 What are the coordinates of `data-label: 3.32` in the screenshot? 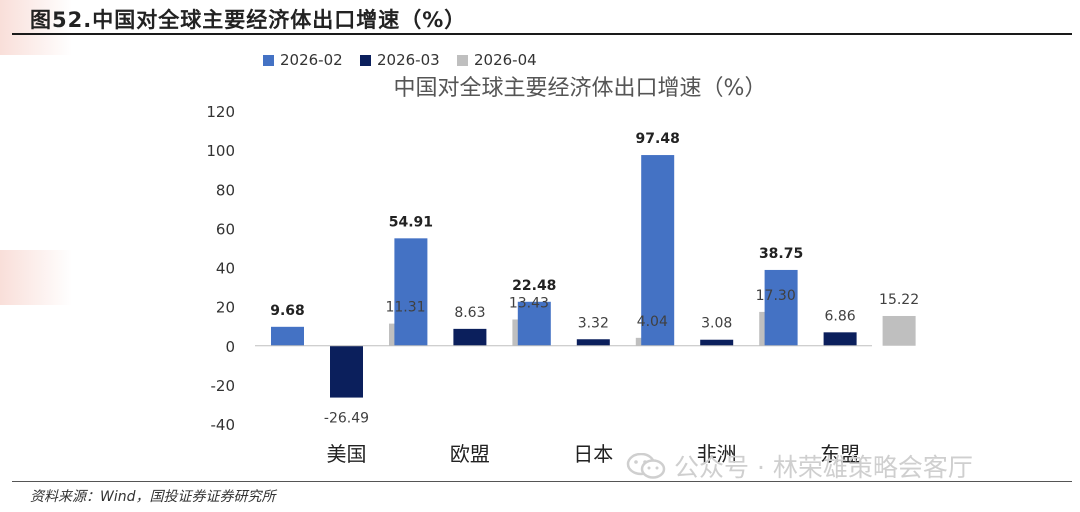 It's located at (593, 323).